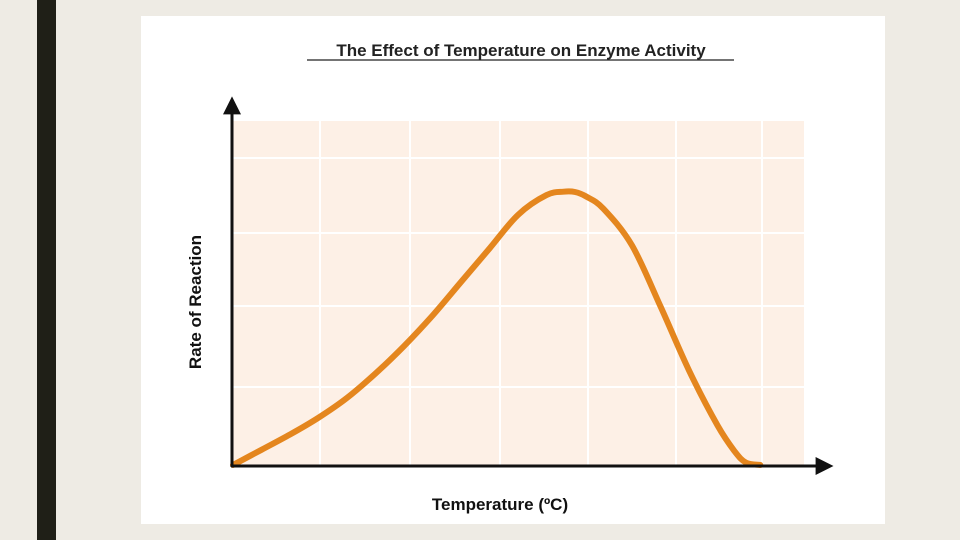 The height and width of the screenshot is (540, 960). What do you see at coordinates (195, 302) in the screenshot?
I see `y-axis-label: Rate of Reaction` at bounding box center [195, 302].